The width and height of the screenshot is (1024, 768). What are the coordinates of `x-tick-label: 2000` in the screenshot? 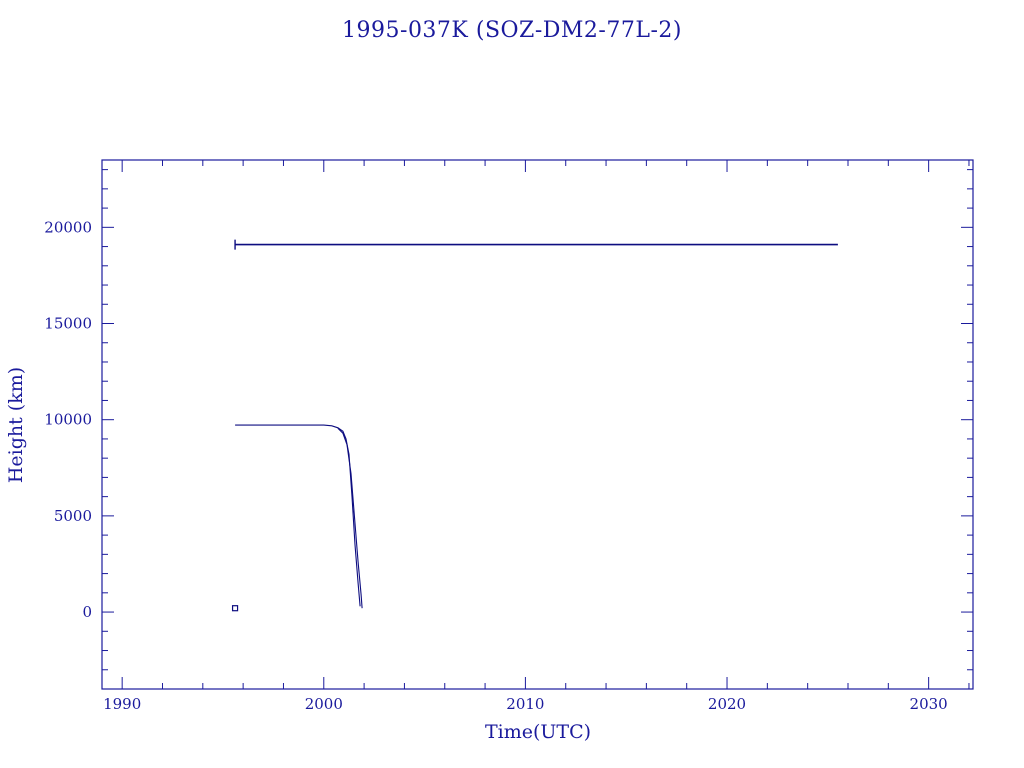 It's located at (324, 704).